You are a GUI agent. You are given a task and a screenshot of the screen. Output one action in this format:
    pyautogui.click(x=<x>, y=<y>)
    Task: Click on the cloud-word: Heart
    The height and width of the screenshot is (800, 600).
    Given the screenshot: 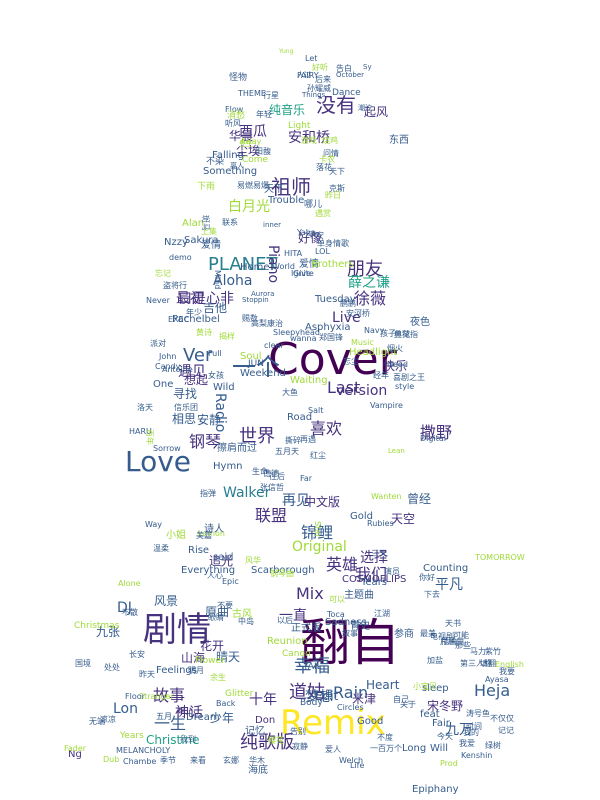 What is the action you would take?
    pyautogui.click(x=383, y=685)
    